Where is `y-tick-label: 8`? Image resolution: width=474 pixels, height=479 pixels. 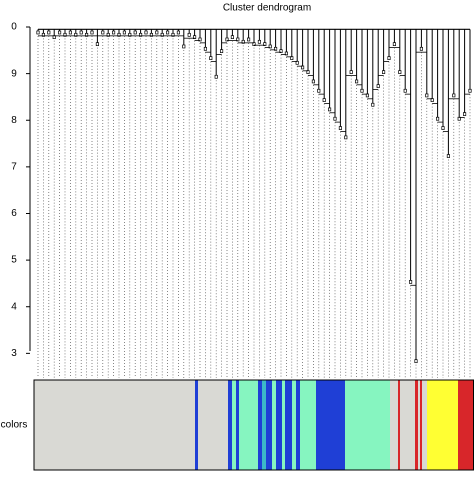
y-tick-label: 8 is located at coordinates (14, 120).